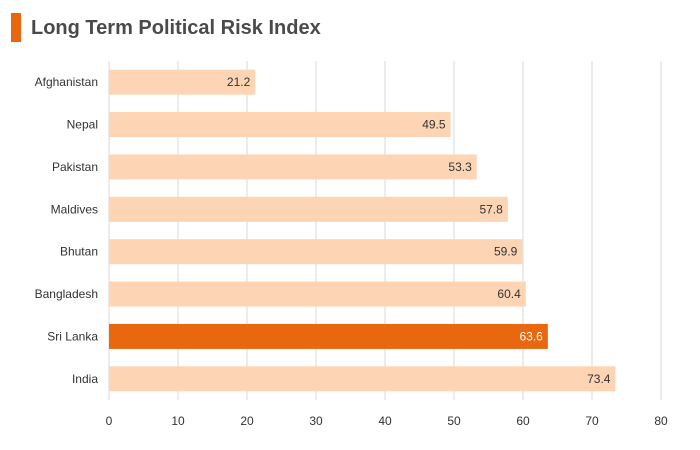 The height and width of the screenshot is (450, 700). What do you see at coordinates (85, 379) in the screenshot?
I see `category-label: India` at bounding box center [85, 379].